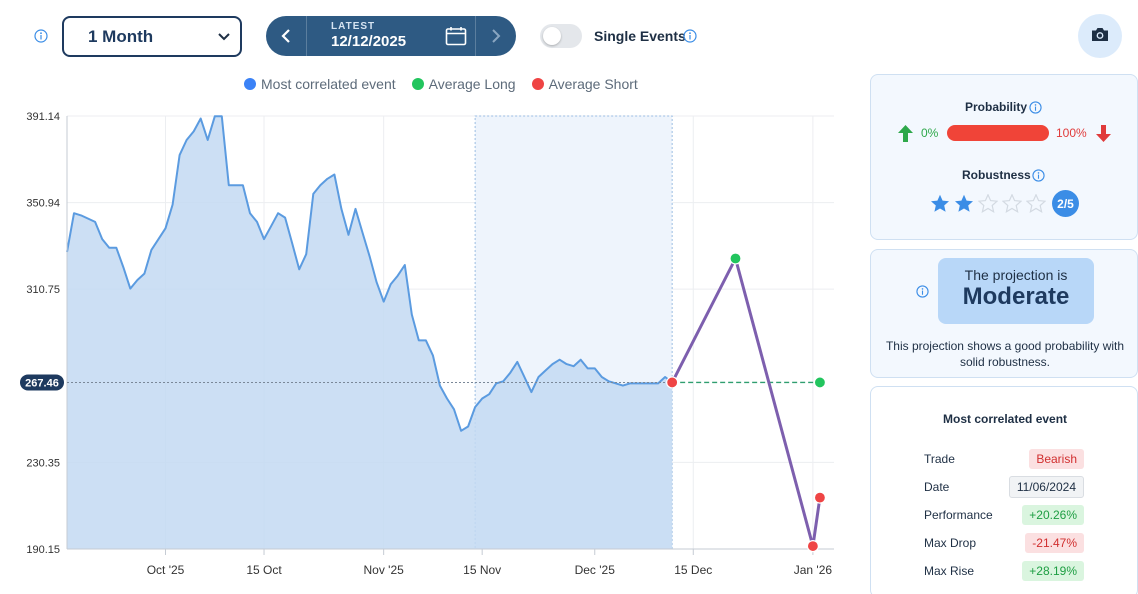 The width and height of the screenshot is (1138, 594). What do you see at coordinates (958, 515) in the screenshot?
I see `mce-label: Performance` at bounding box center [958, 515].